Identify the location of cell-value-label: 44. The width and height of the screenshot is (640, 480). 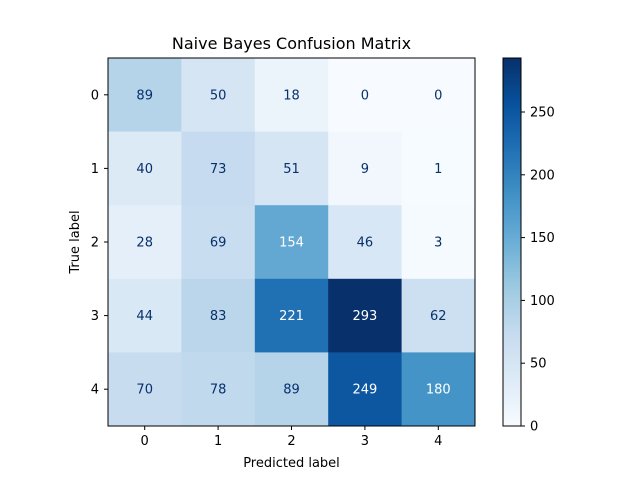
(144, 316).